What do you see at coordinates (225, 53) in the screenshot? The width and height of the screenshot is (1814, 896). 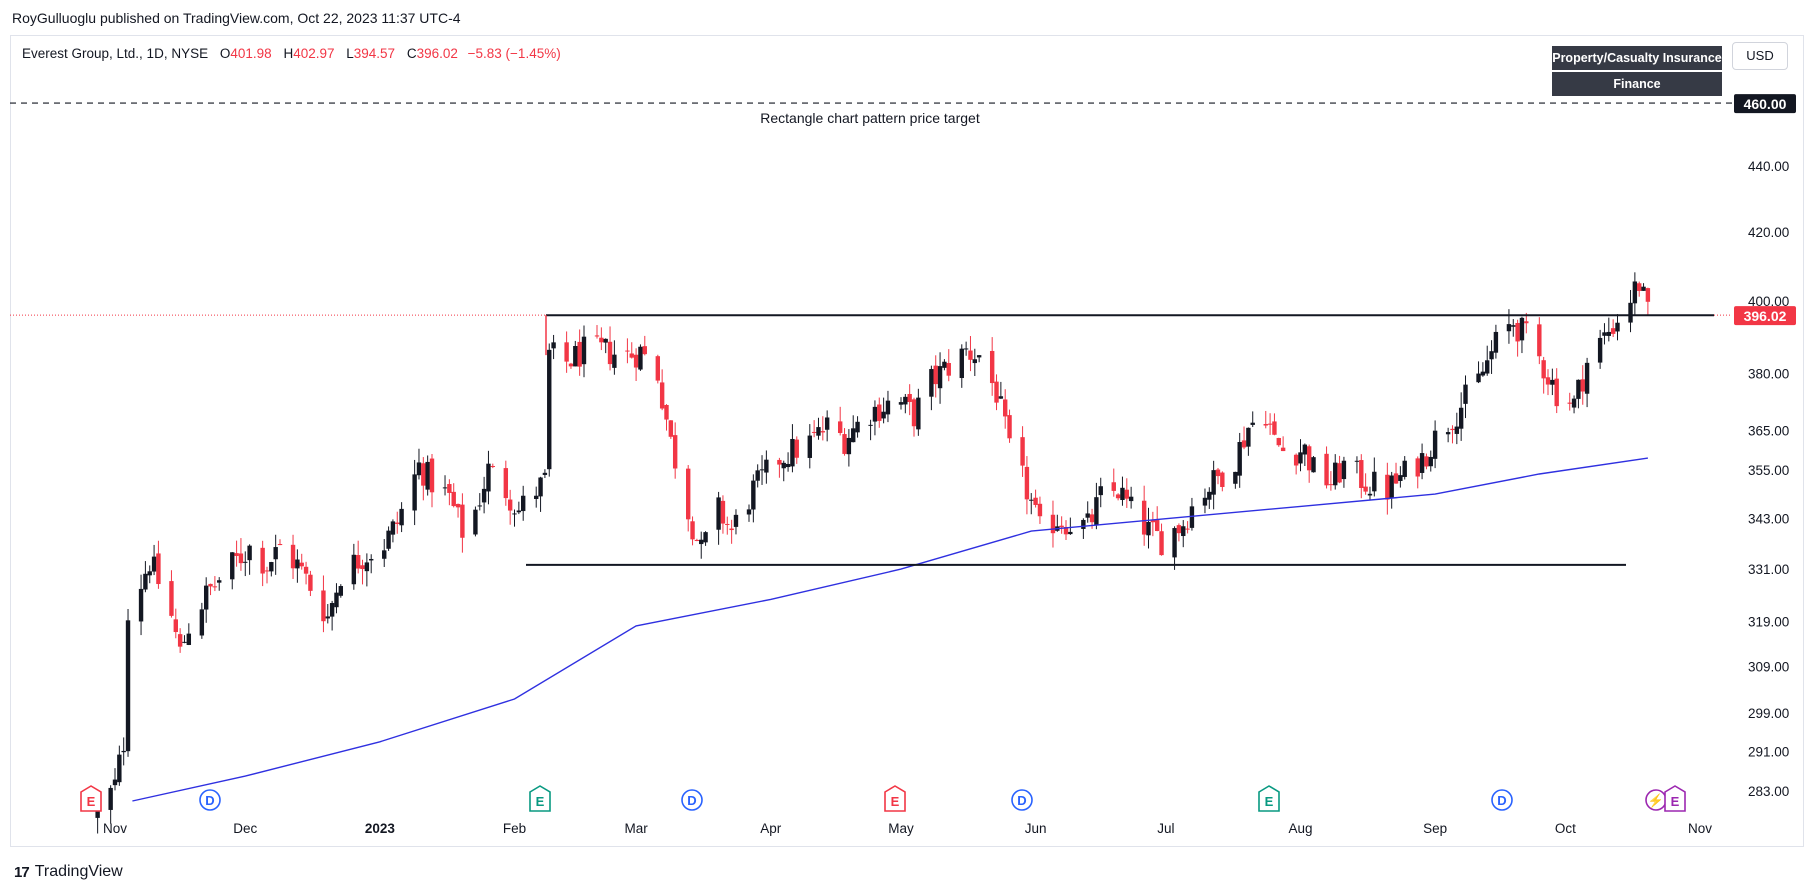 I see `open-label: O` at bounding box center [225, 53].